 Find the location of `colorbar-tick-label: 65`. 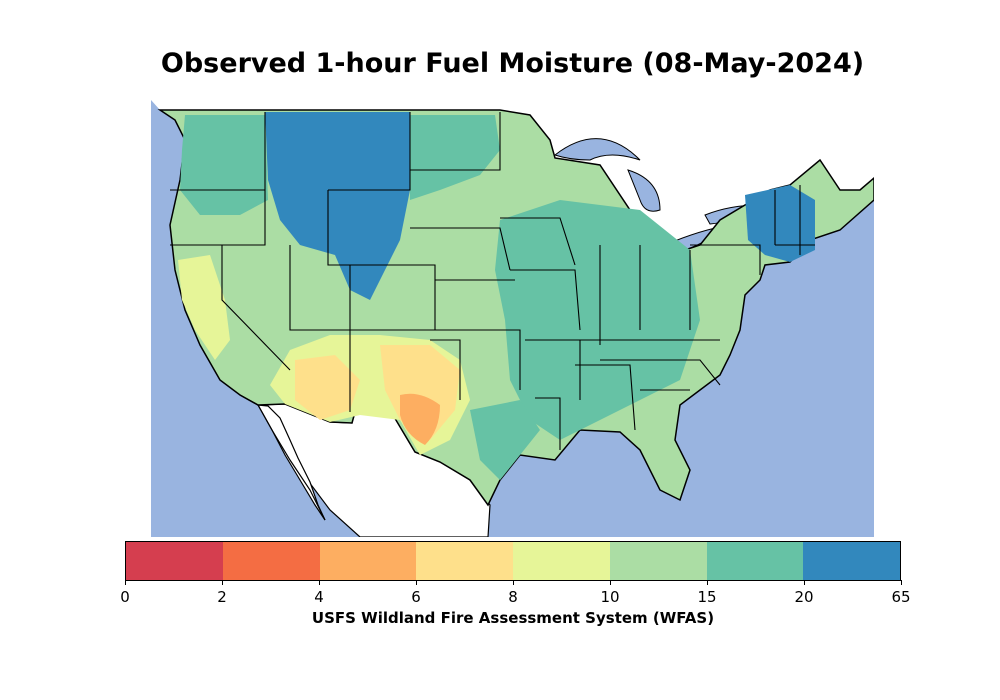

colorbar-tick-label: 65 is located at coordinates (901, 597).